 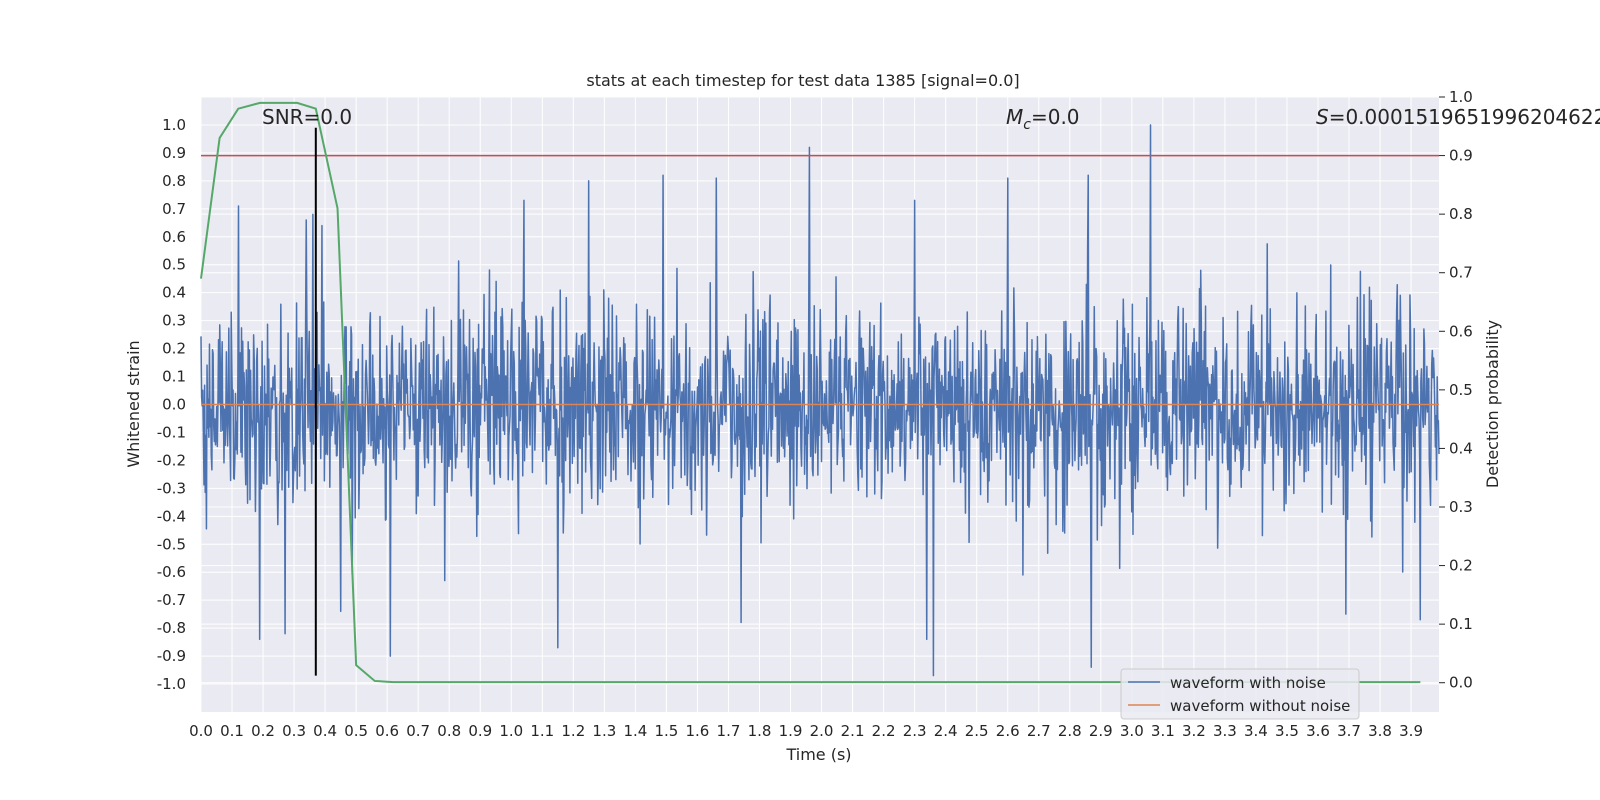 I want to click on x-tick-label: 0.6, so click(x=387, y=731).